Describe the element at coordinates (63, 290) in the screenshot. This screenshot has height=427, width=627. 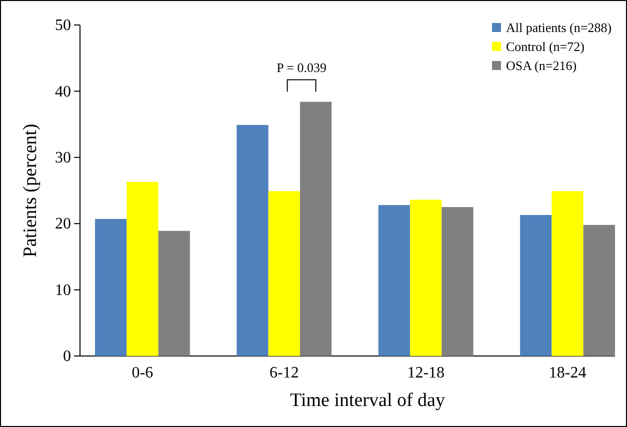
I see `y-tick-label: 10` at that location.